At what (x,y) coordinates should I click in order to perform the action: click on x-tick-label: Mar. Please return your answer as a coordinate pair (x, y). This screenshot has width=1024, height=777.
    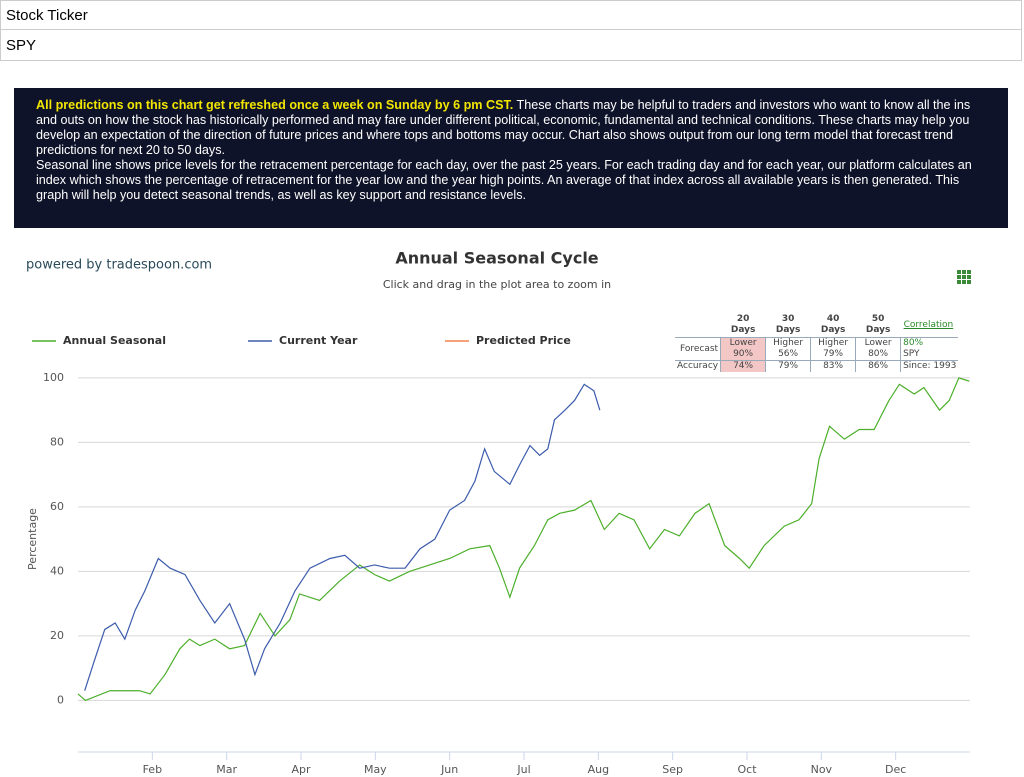
    Looking at the image, I should click on (226, 769).